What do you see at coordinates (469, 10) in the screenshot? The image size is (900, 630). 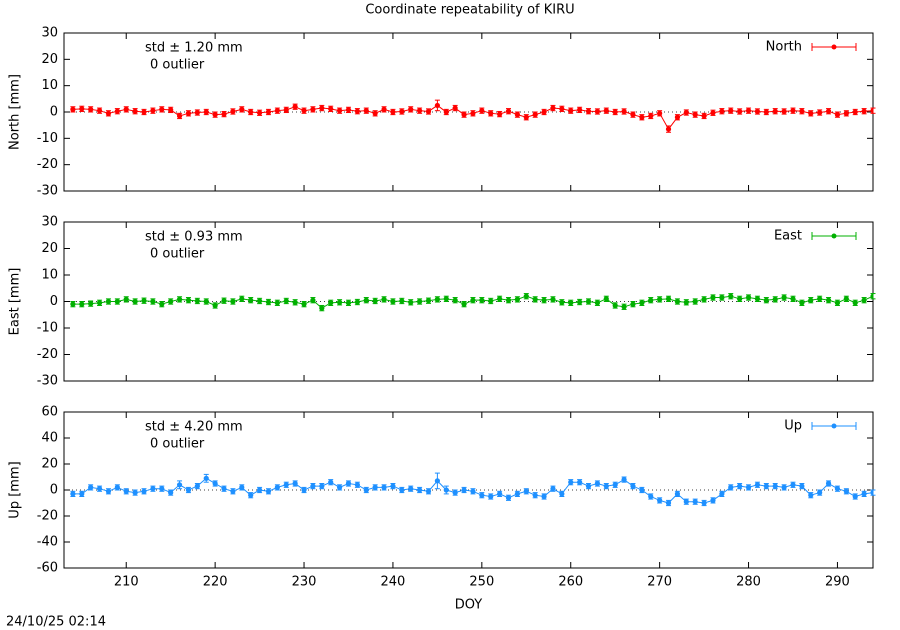 I see `chart-title: Coordinate repeatability of KIRU` at bounding box center [469, 10].